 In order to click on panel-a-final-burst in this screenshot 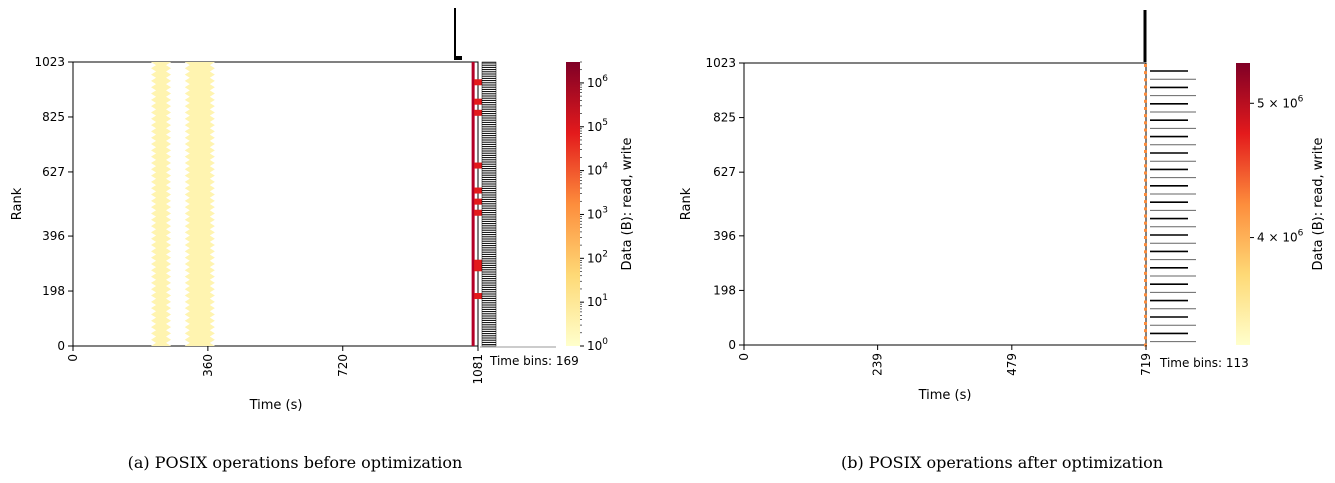, I will do `click(481, 204)`.